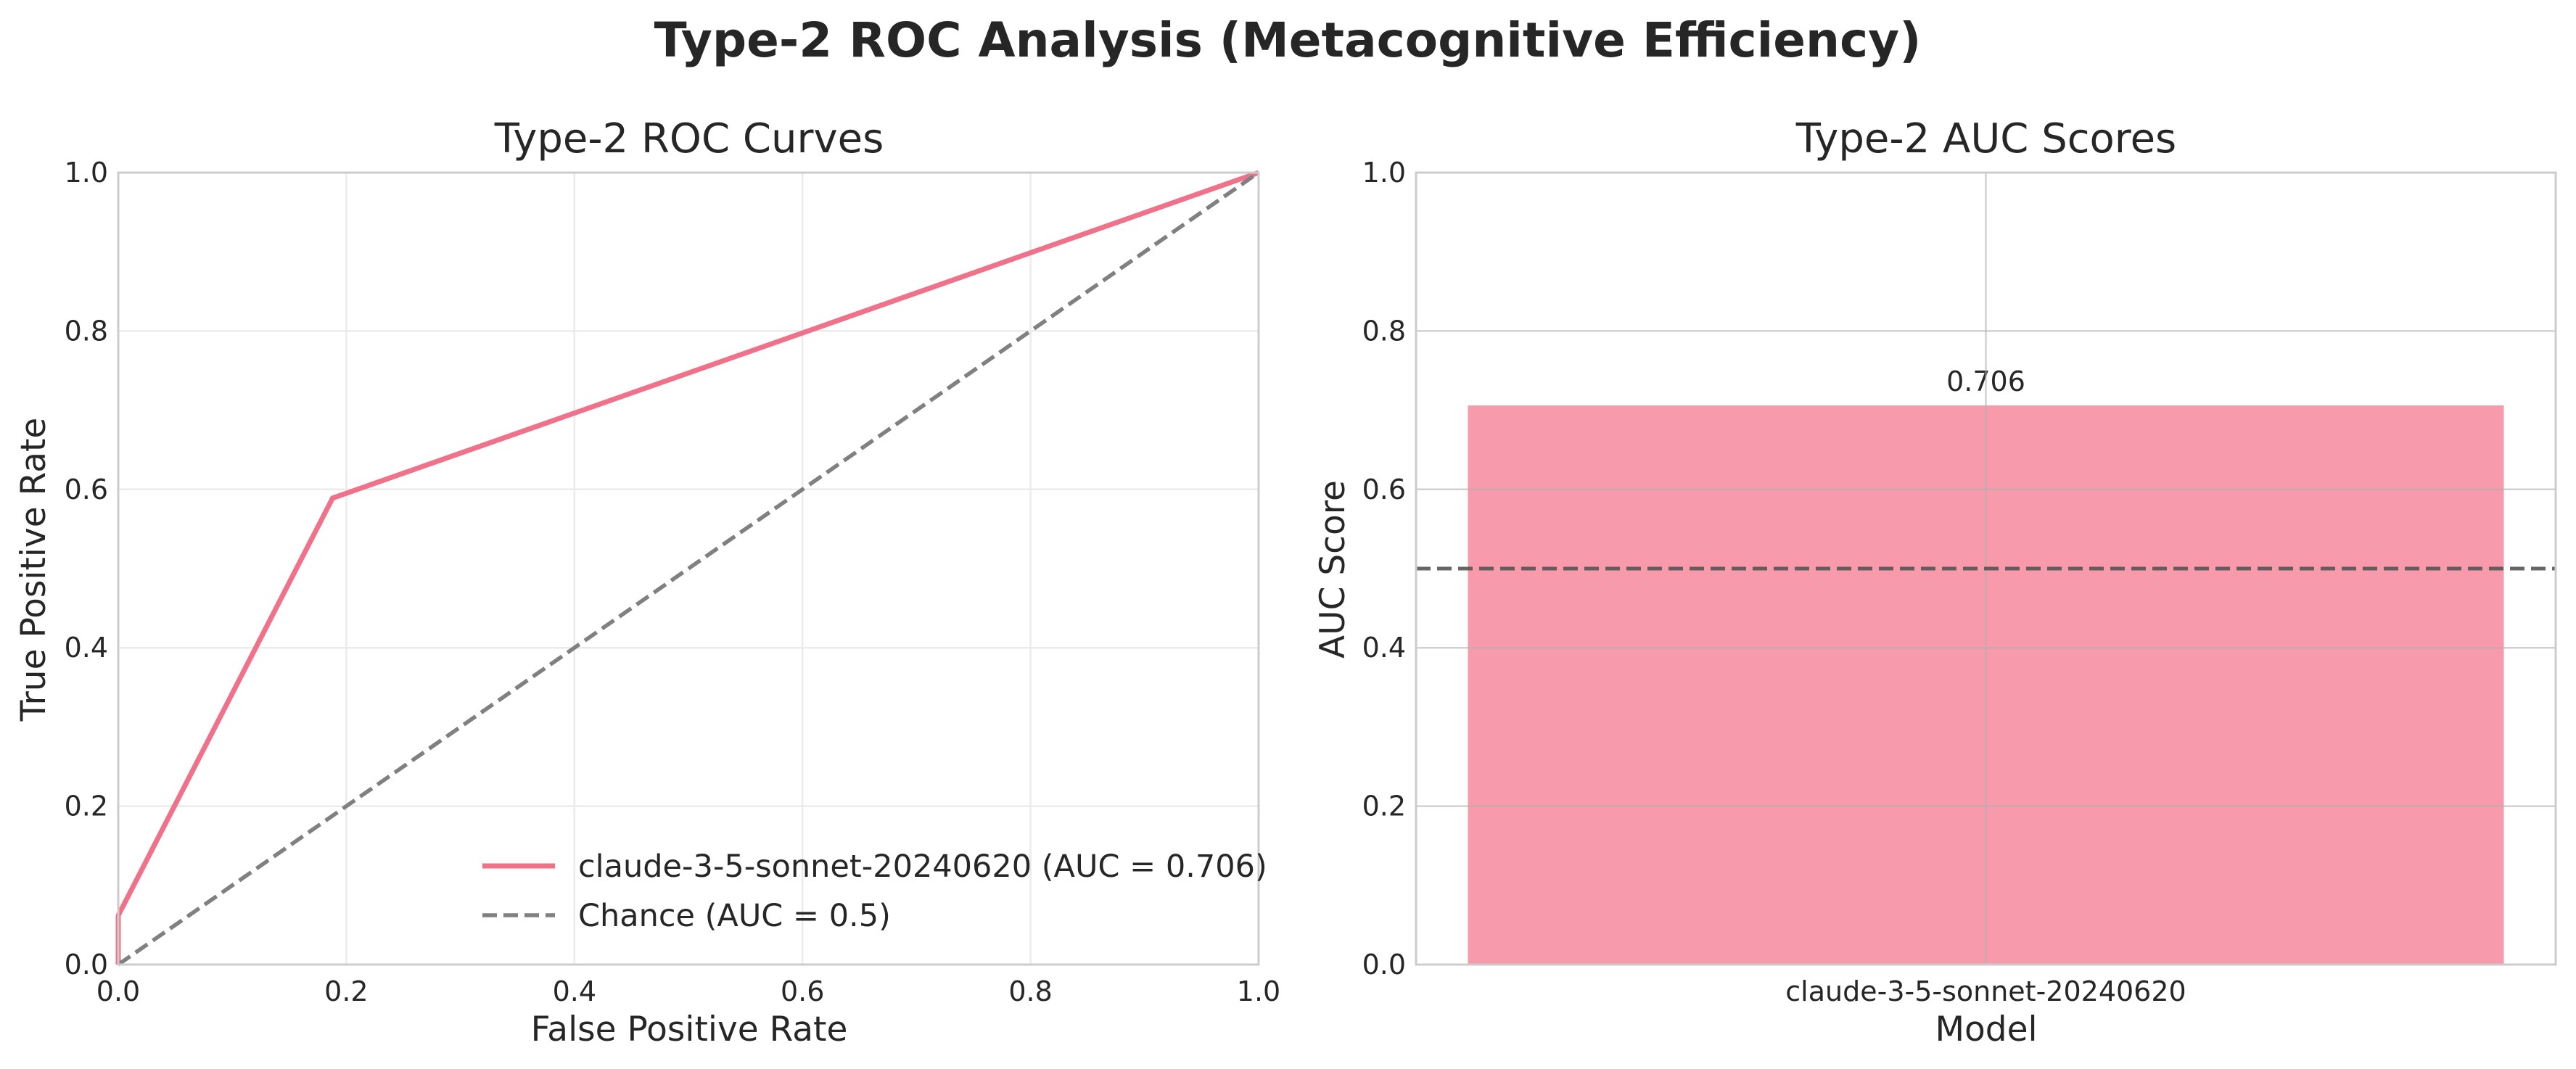  I want to click on auc-y-tick-label: 0.8, so click(1384, 331).